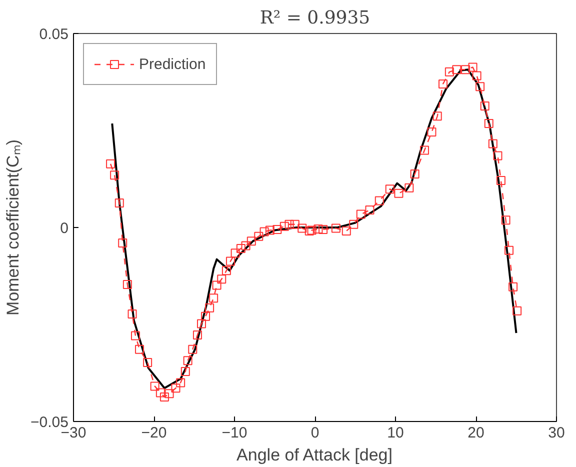  What do you see at coordinates (315, 18) in the screenshot?
I see `chart-title: R² = 0.9935` at bounding box center [315, 18].